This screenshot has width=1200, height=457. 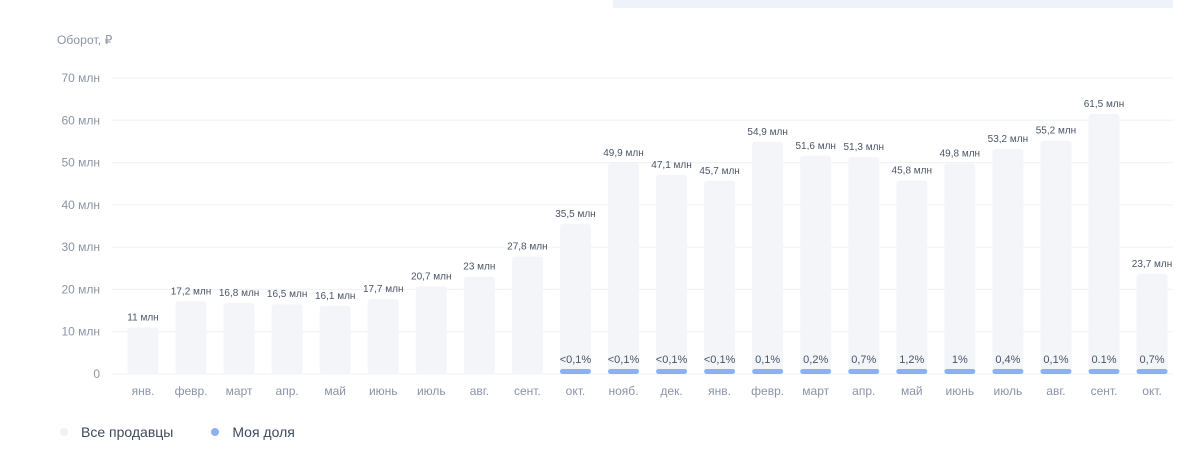 What do you see at coordinates (1056, 131) in the screenshot?
I see `bar-value-label: 55,2 млн` at bounding box center [1056, 131].